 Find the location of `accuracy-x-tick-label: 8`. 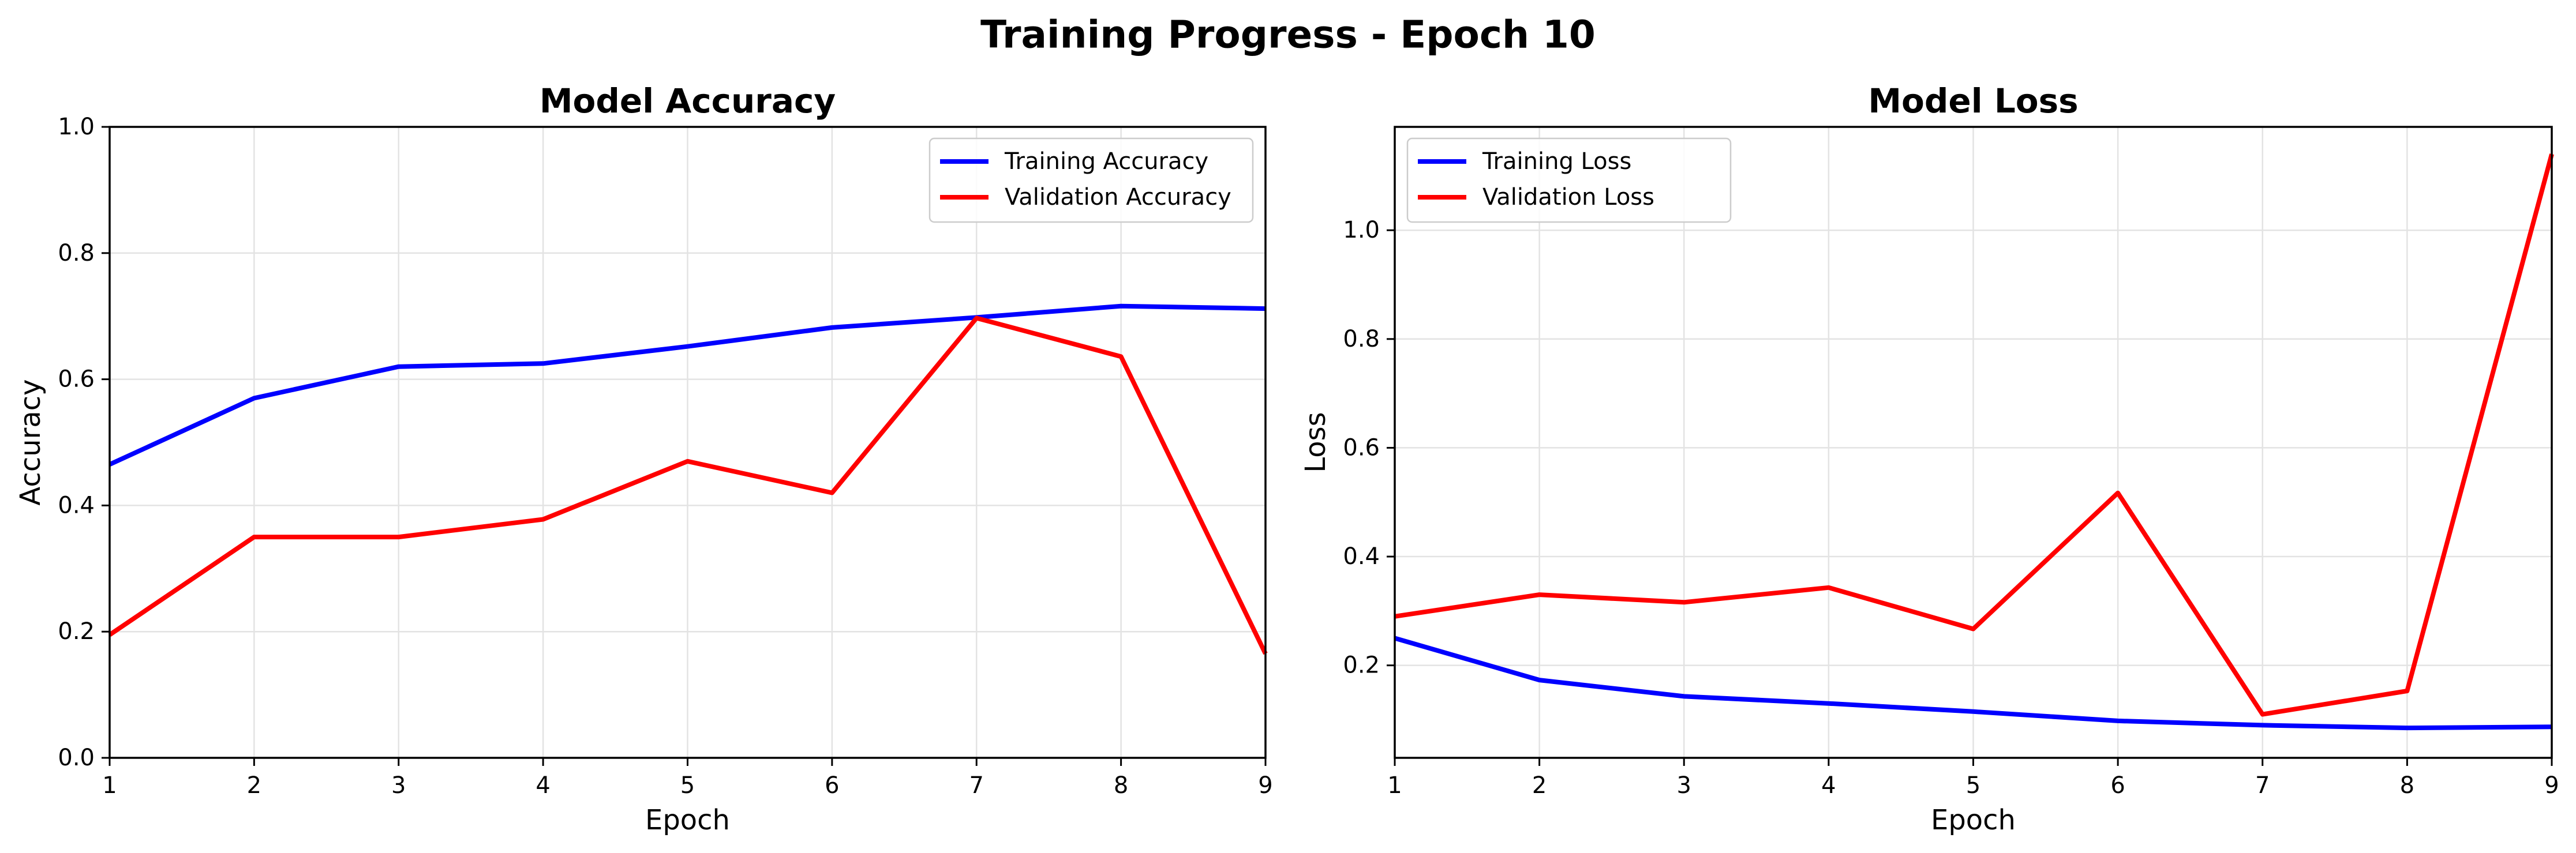

accuracy-x-tick-label: 8 is located at coordinates (1121, 786).